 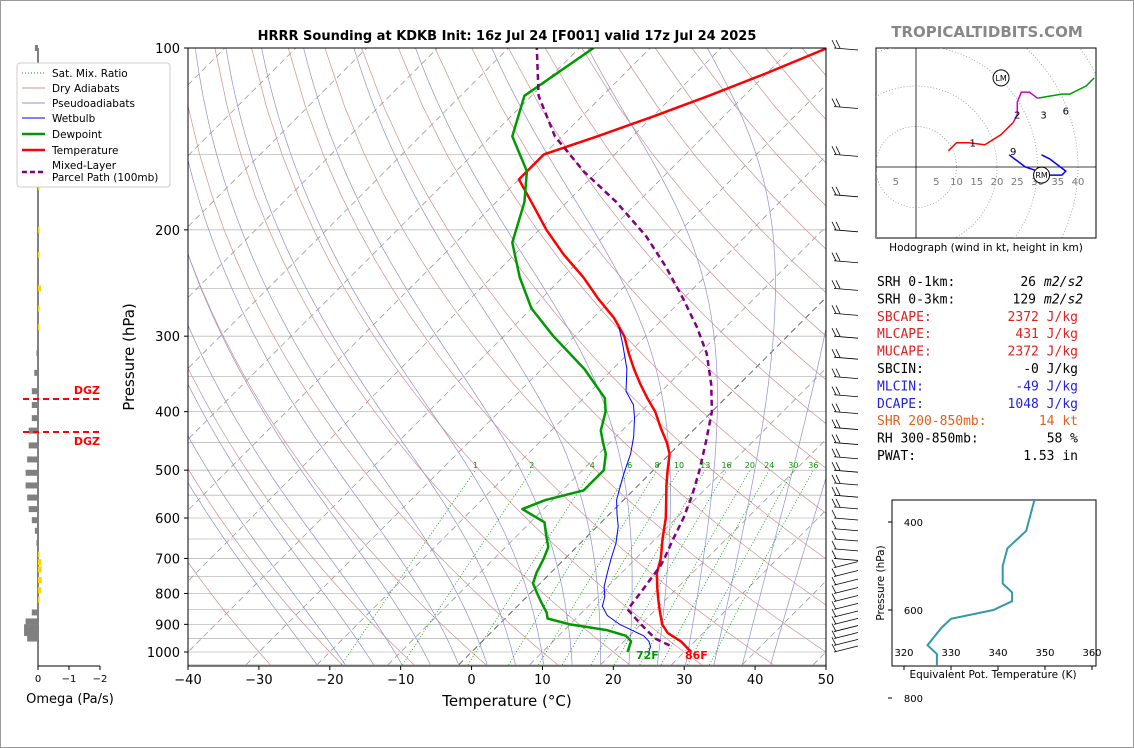 What do you see at coordinates (696, 655) in the screenshot?
I see `surface-temperature-label: 86F` at bounding box center [696, 655].